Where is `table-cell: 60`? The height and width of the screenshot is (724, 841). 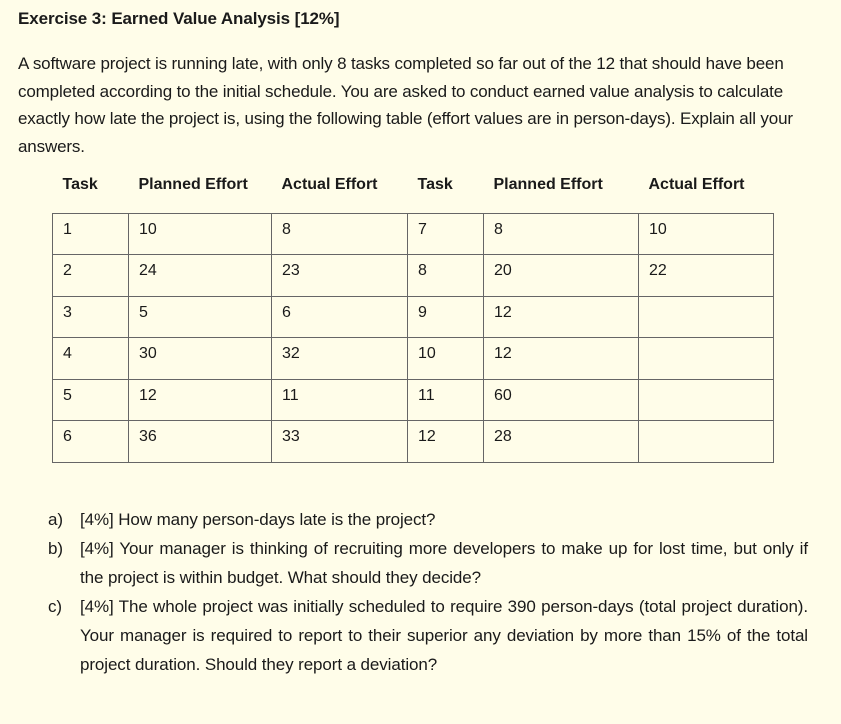 table-cell: 60 is located at coordinates (561, 399).